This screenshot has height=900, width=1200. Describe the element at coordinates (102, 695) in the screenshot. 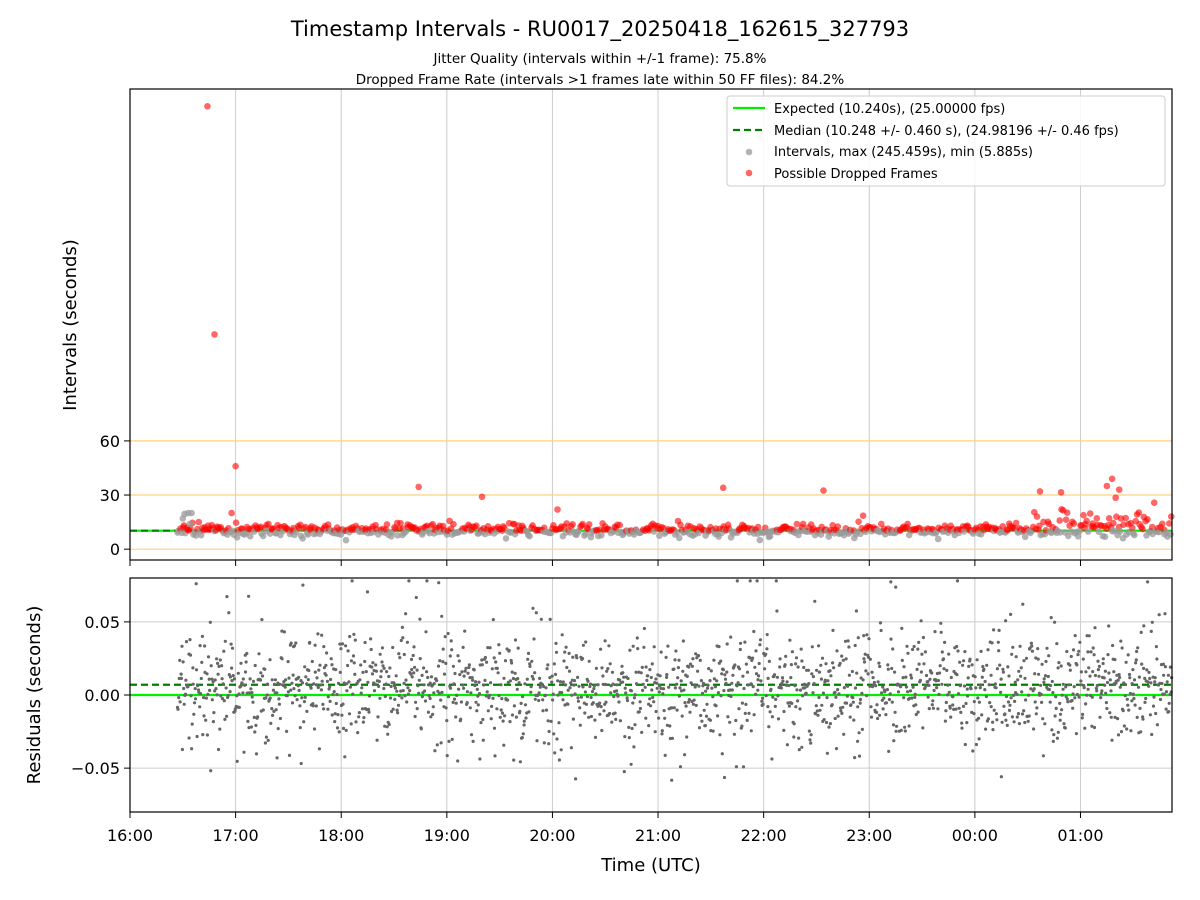

I see `residuals-y-tick-label: 0.00` at that location.